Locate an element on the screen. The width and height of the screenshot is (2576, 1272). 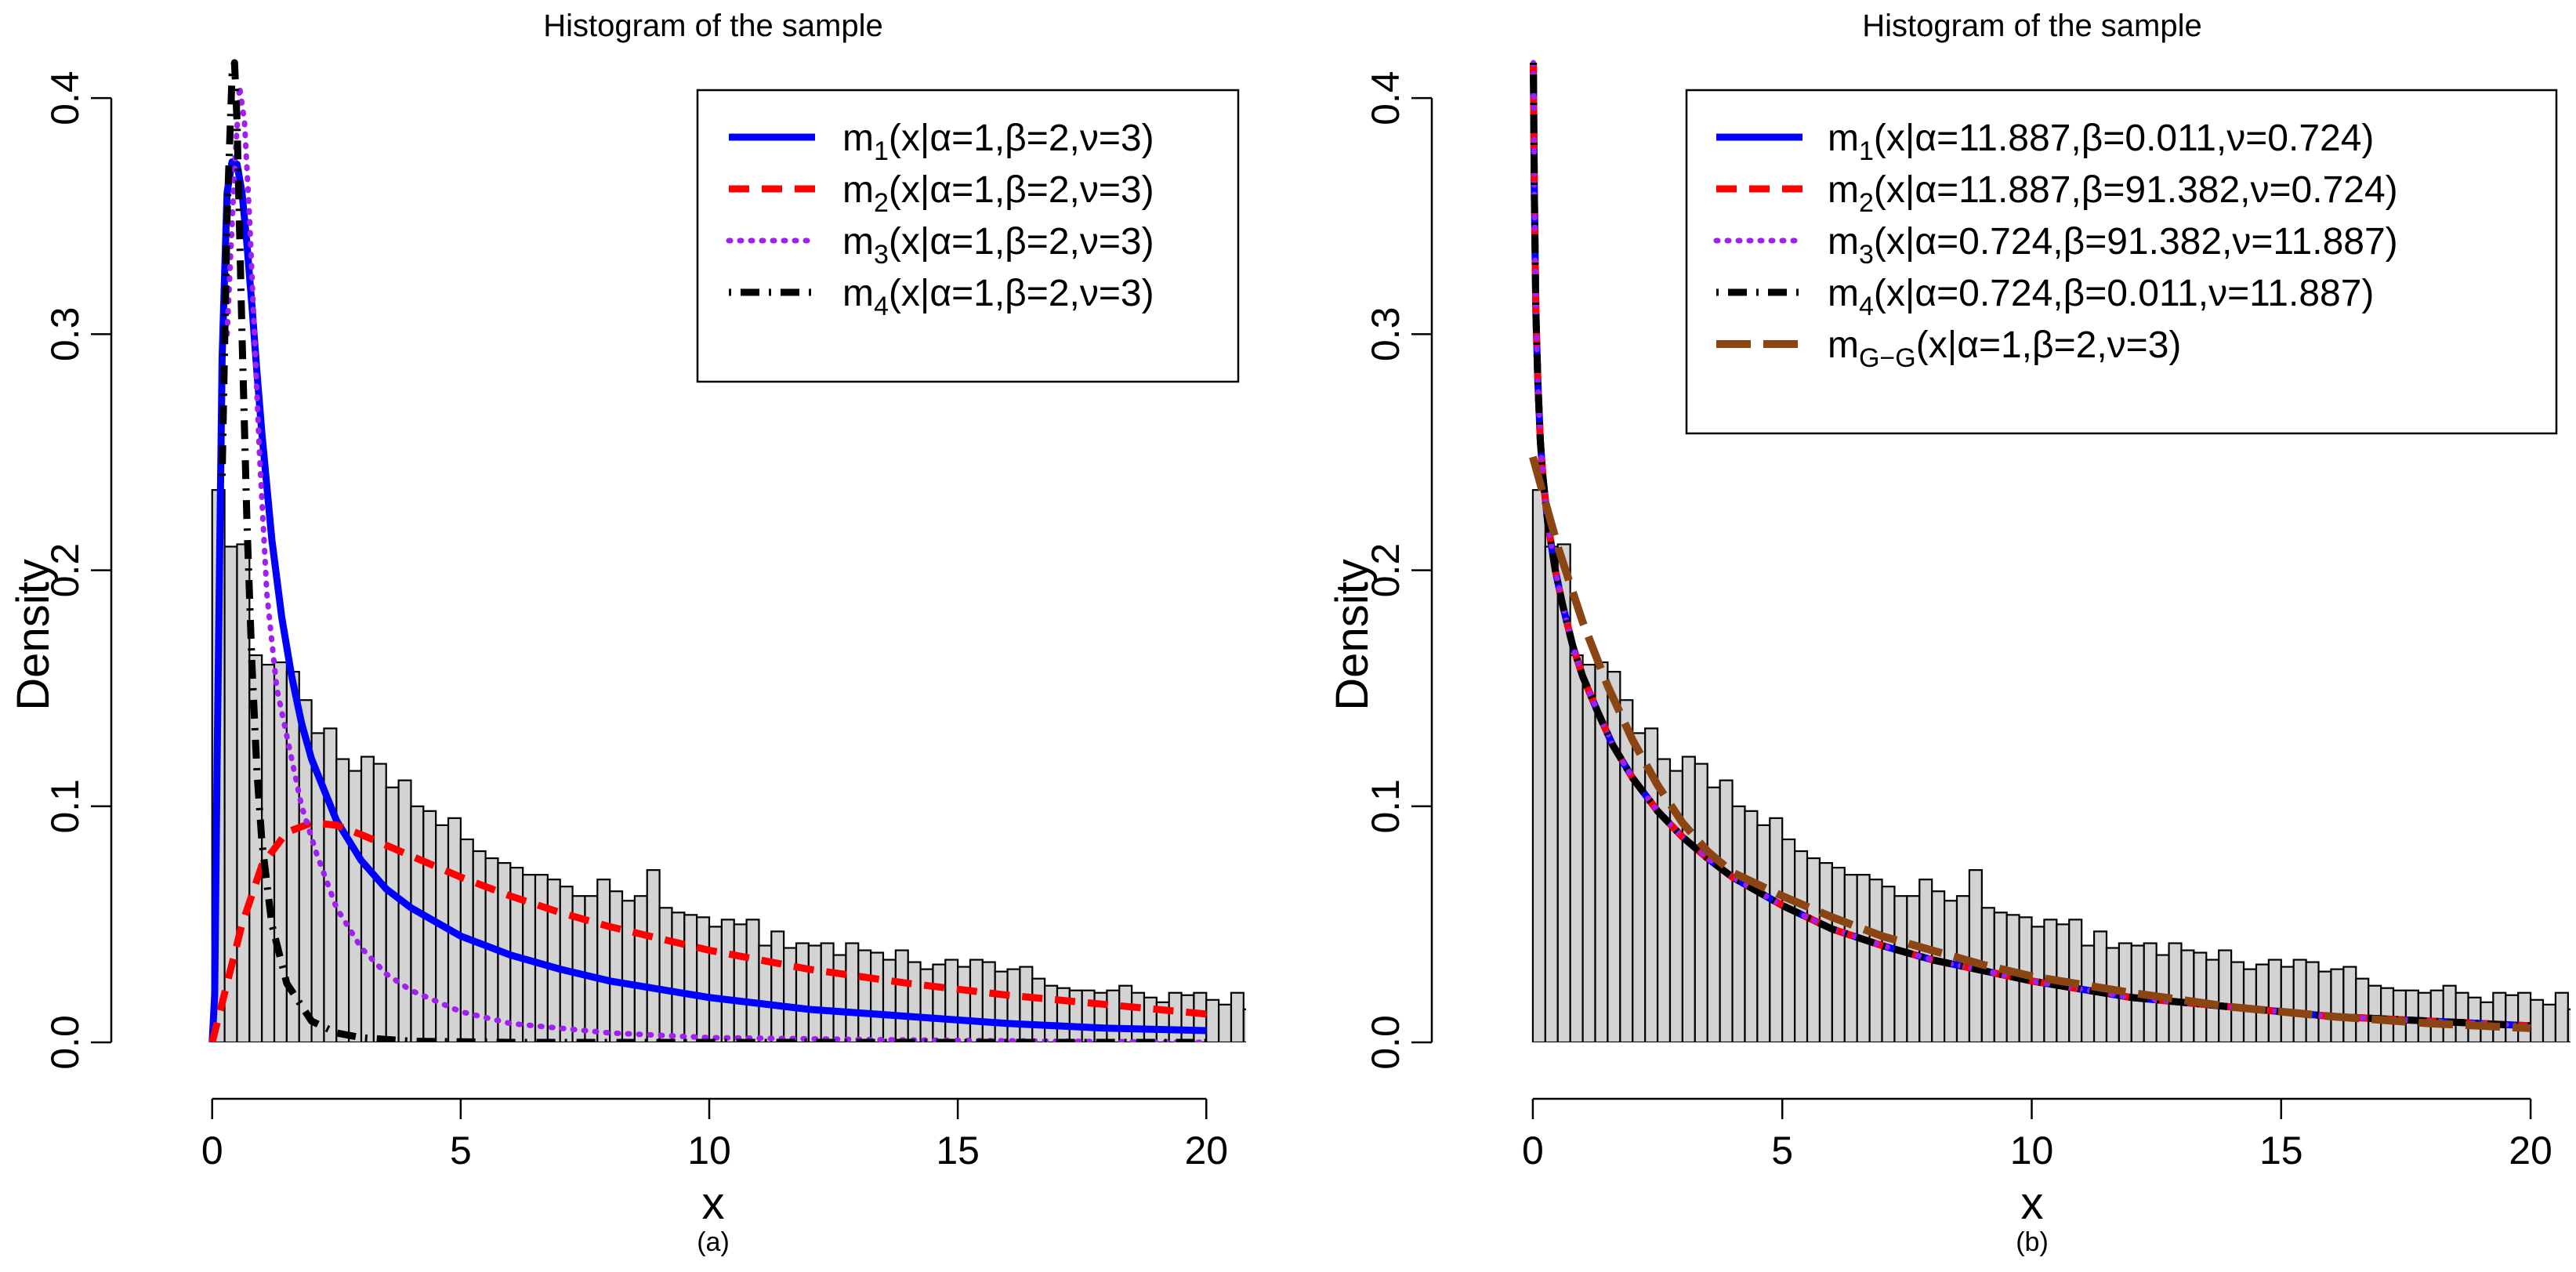
legend-label: m2(x|α=11.887,β=91.382,ν=0.724) is located at coordinates (2113, 193).